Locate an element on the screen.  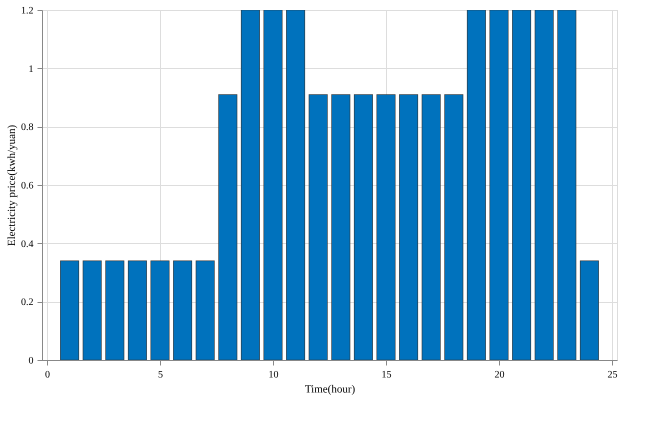
y-tick-label: 1 is located at coordinates (31, 69).